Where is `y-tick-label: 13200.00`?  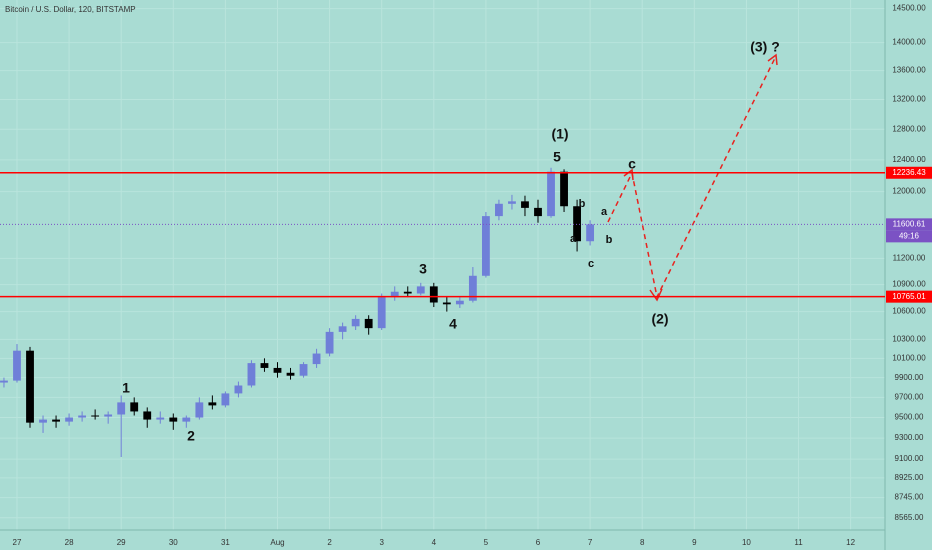 y-tick-label: 13200.00 is located at coordinates (909, 99).